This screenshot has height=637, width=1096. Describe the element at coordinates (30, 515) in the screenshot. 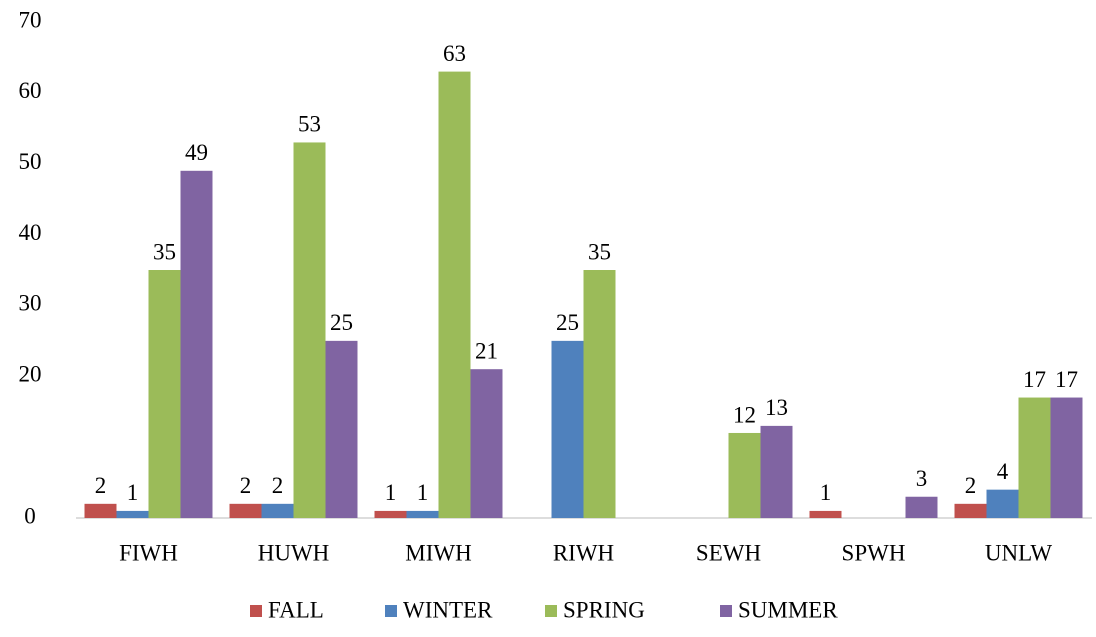

I see `y-tick-label: 0` at that location.